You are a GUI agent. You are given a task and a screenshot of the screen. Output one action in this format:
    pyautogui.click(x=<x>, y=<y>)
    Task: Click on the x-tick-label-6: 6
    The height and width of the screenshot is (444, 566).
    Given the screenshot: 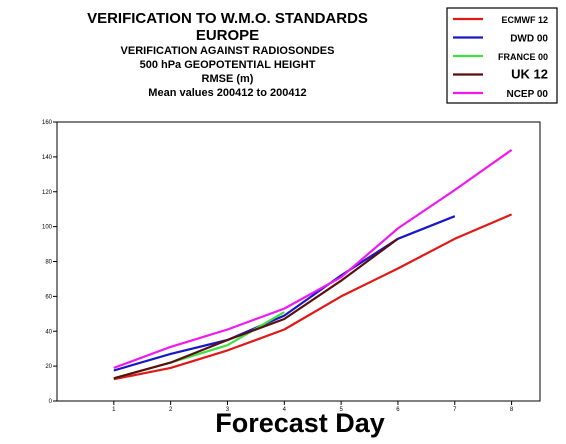 What is the action you would take?
    pyautogui.click(x=398, y=410)
    